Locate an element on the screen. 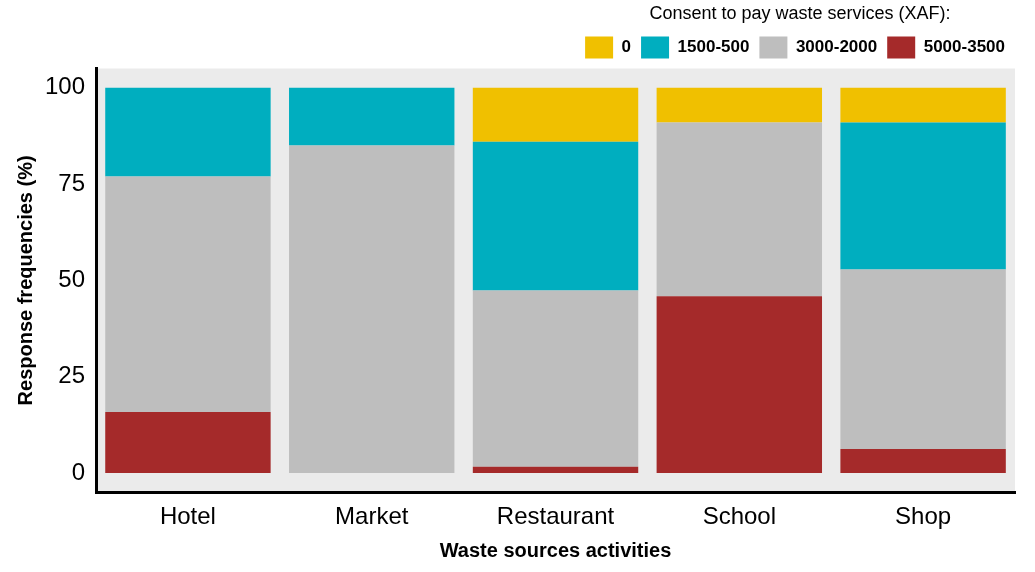 Image resolution: width=1035 pixels, height=572 pixels. x-axis-title: Waste sources activities is located at coordinates (555, 549).